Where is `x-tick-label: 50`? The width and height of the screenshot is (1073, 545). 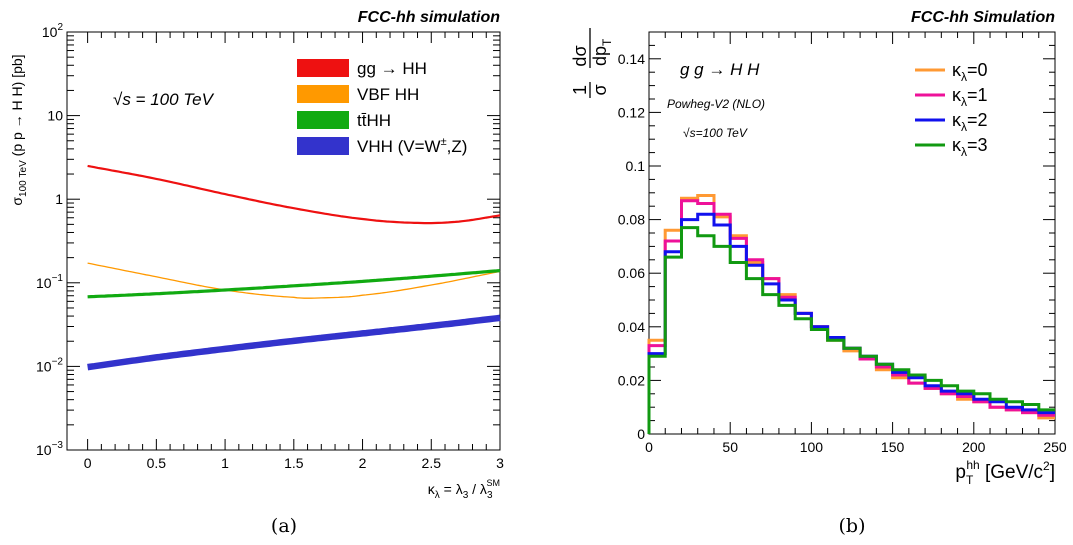 x-tick-label: 50 is located at coordinates (730, 447).